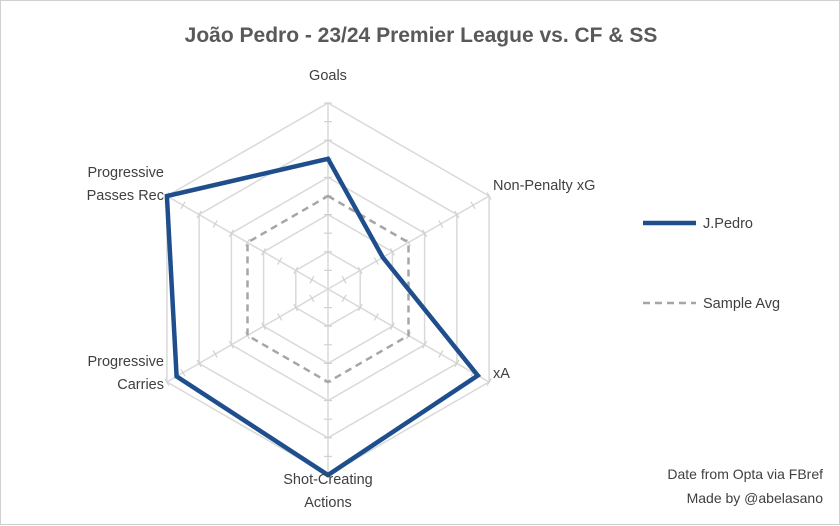 The image size is (840, 526). Describe the element at coordinates (140, 385) in the screenshot. I see `axis-label-line: Carries` at that location.